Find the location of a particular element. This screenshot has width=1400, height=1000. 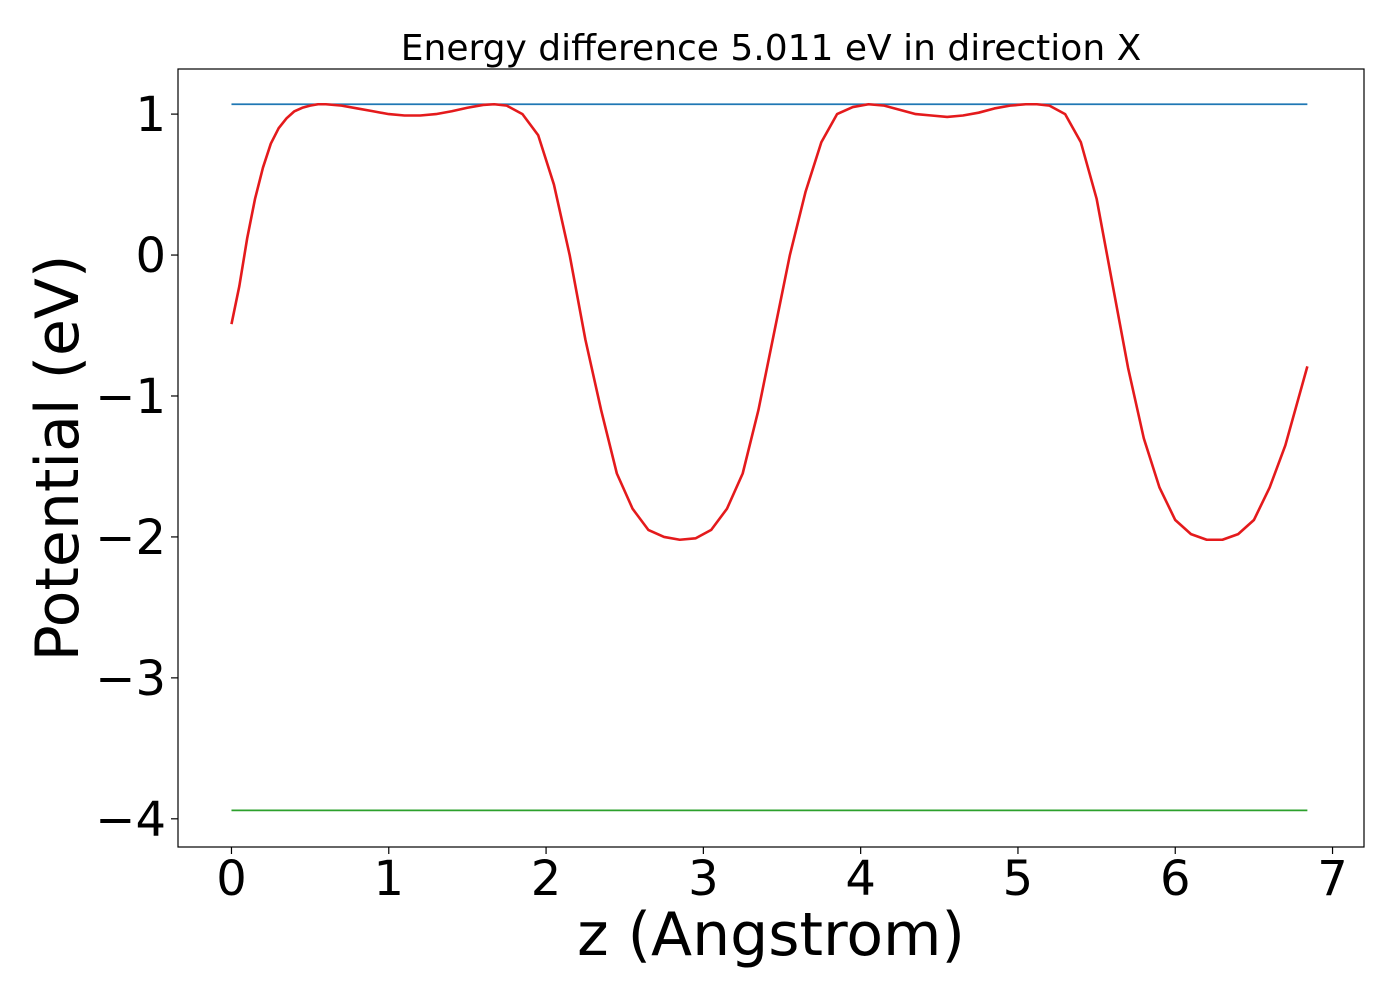

x-tick-label: 4 is located at coordinates (860, 879).